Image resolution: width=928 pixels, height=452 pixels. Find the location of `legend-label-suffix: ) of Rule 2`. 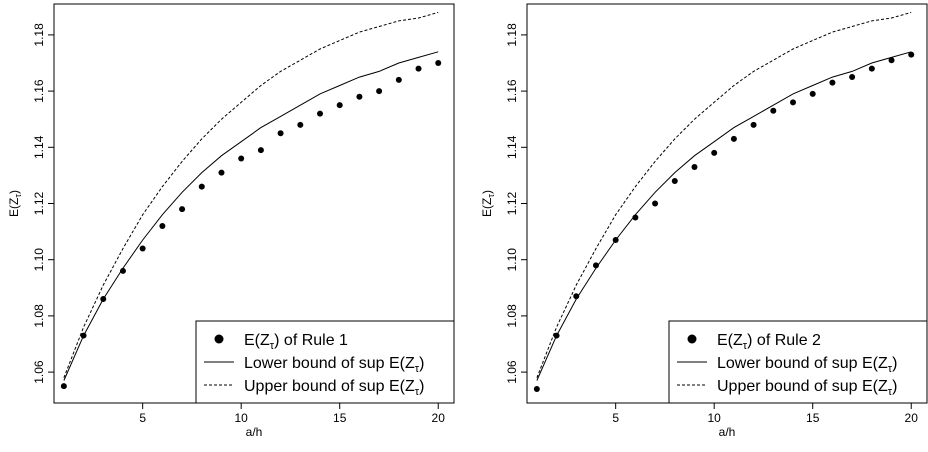

legend-label-suffix: ) of Rule 2 is located at coordinates (784, 340).